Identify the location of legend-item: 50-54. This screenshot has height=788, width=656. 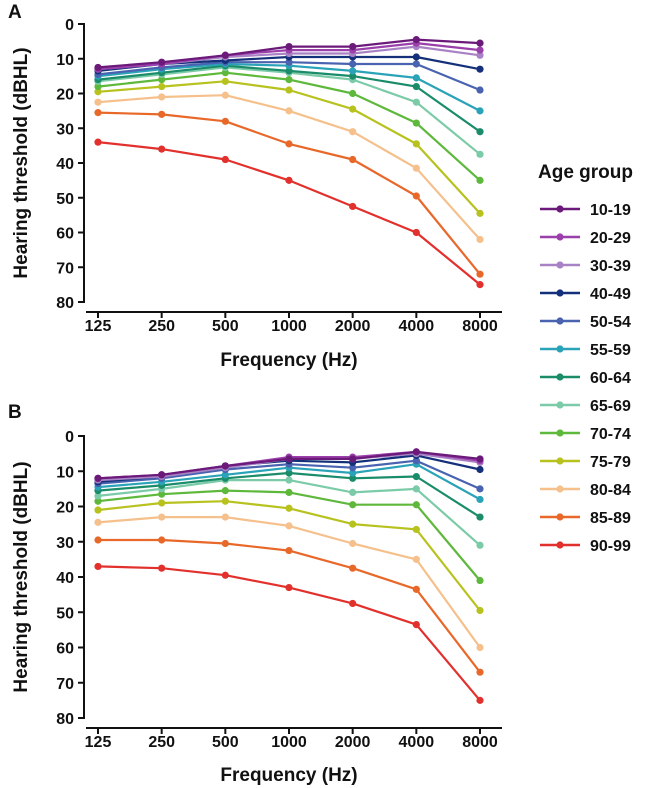
(585, 322).